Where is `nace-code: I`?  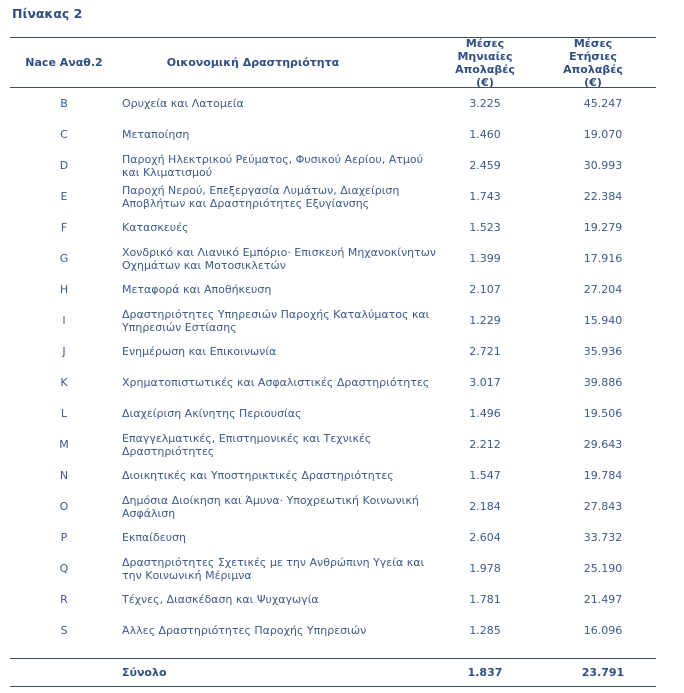 nace-code: I is located at coordinates (64, 320).